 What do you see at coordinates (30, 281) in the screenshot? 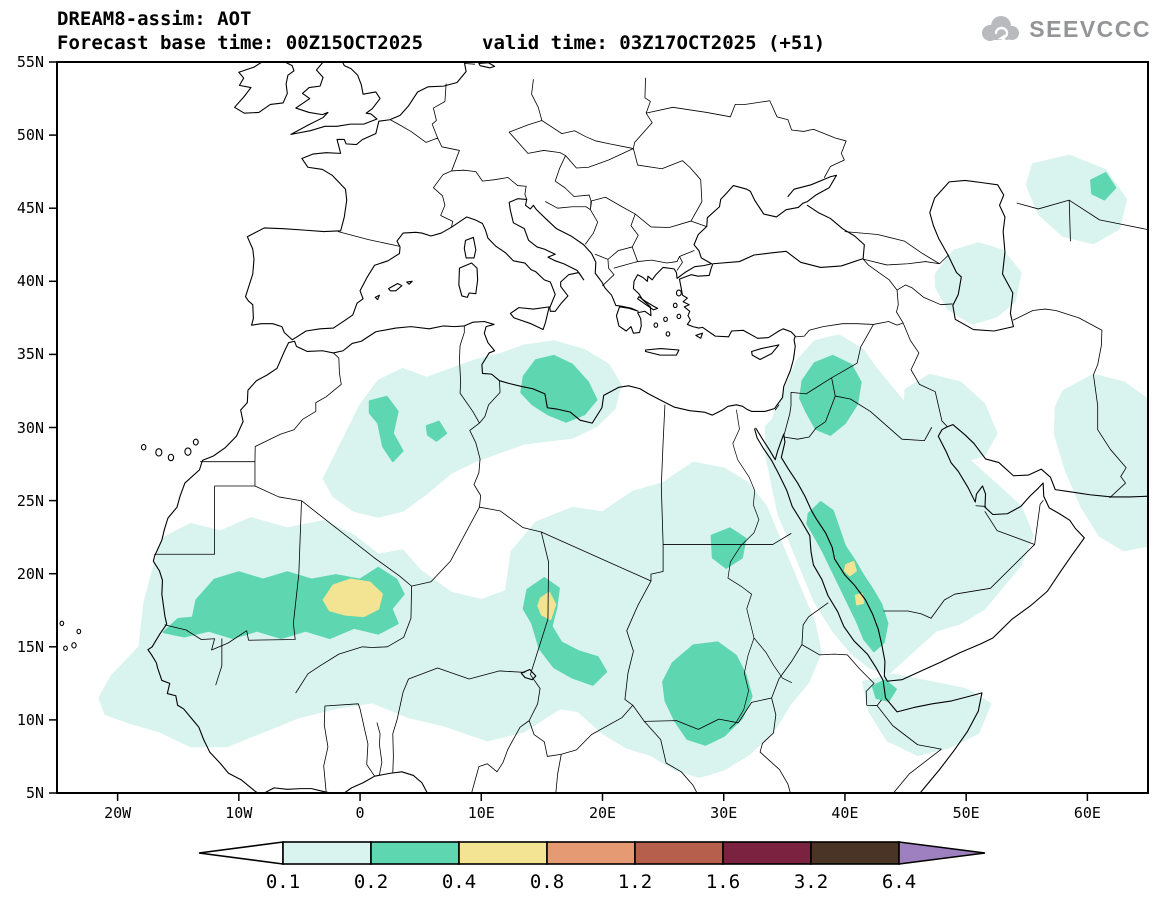
I see `lat-tick-label: 40N` at bounding box center [30, 281].